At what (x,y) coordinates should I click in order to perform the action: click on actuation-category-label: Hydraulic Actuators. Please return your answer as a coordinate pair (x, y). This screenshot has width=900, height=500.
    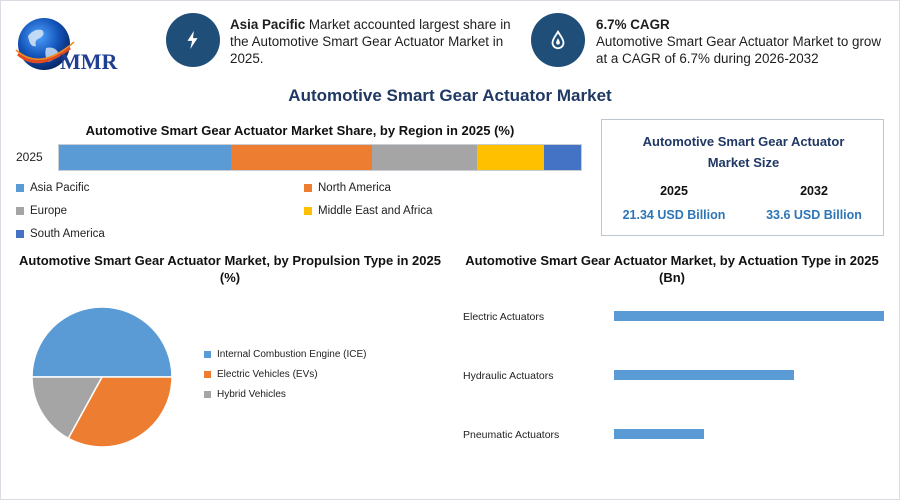
    Looking at the image, I should click on (508, 376).